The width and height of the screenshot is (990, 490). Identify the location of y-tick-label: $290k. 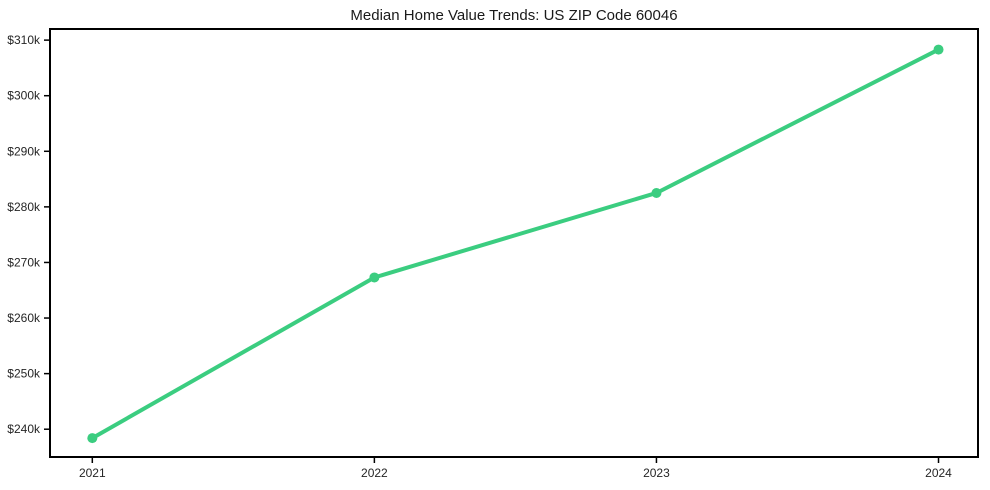
(24, 151).